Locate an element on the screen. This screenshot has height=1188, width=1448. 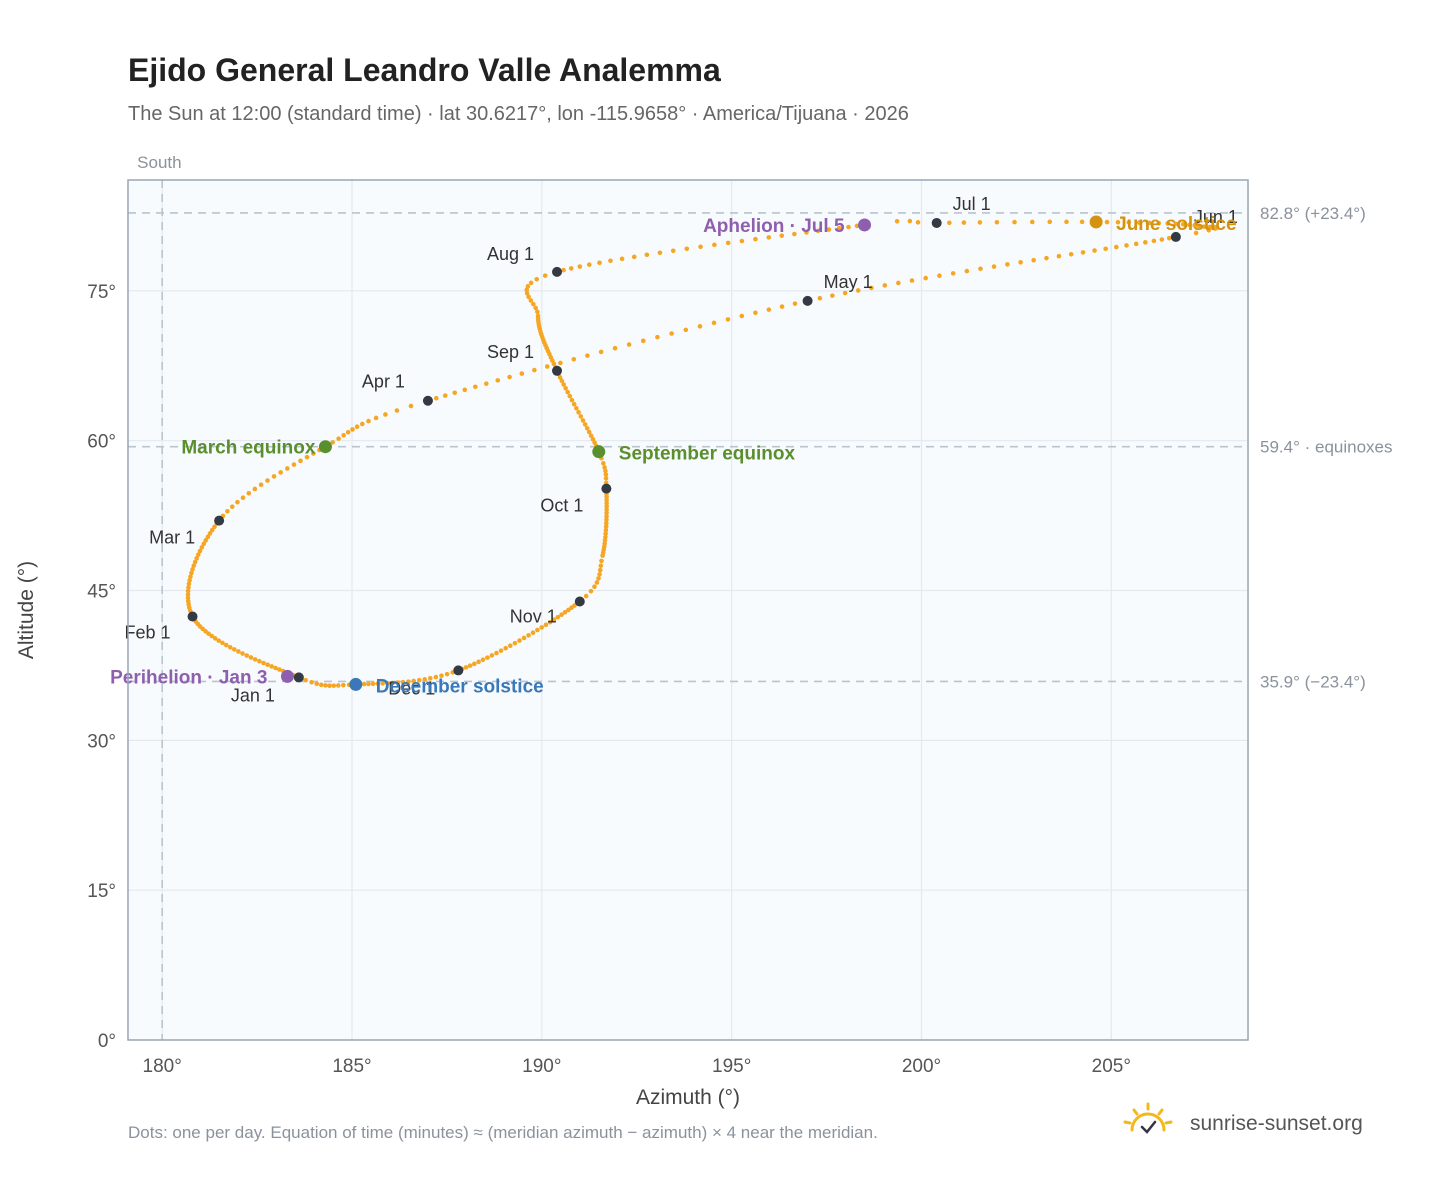
month-label: Sep 1 is located at coordinates (510, 352).